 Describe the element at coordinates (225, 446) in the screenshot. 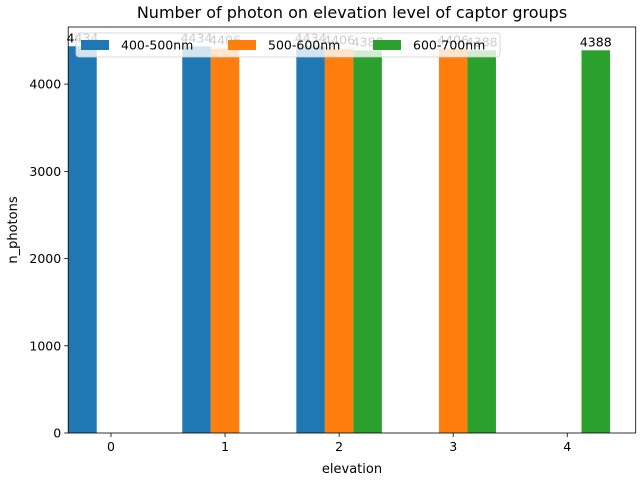

I see `x-tick-label: 1` at that location.